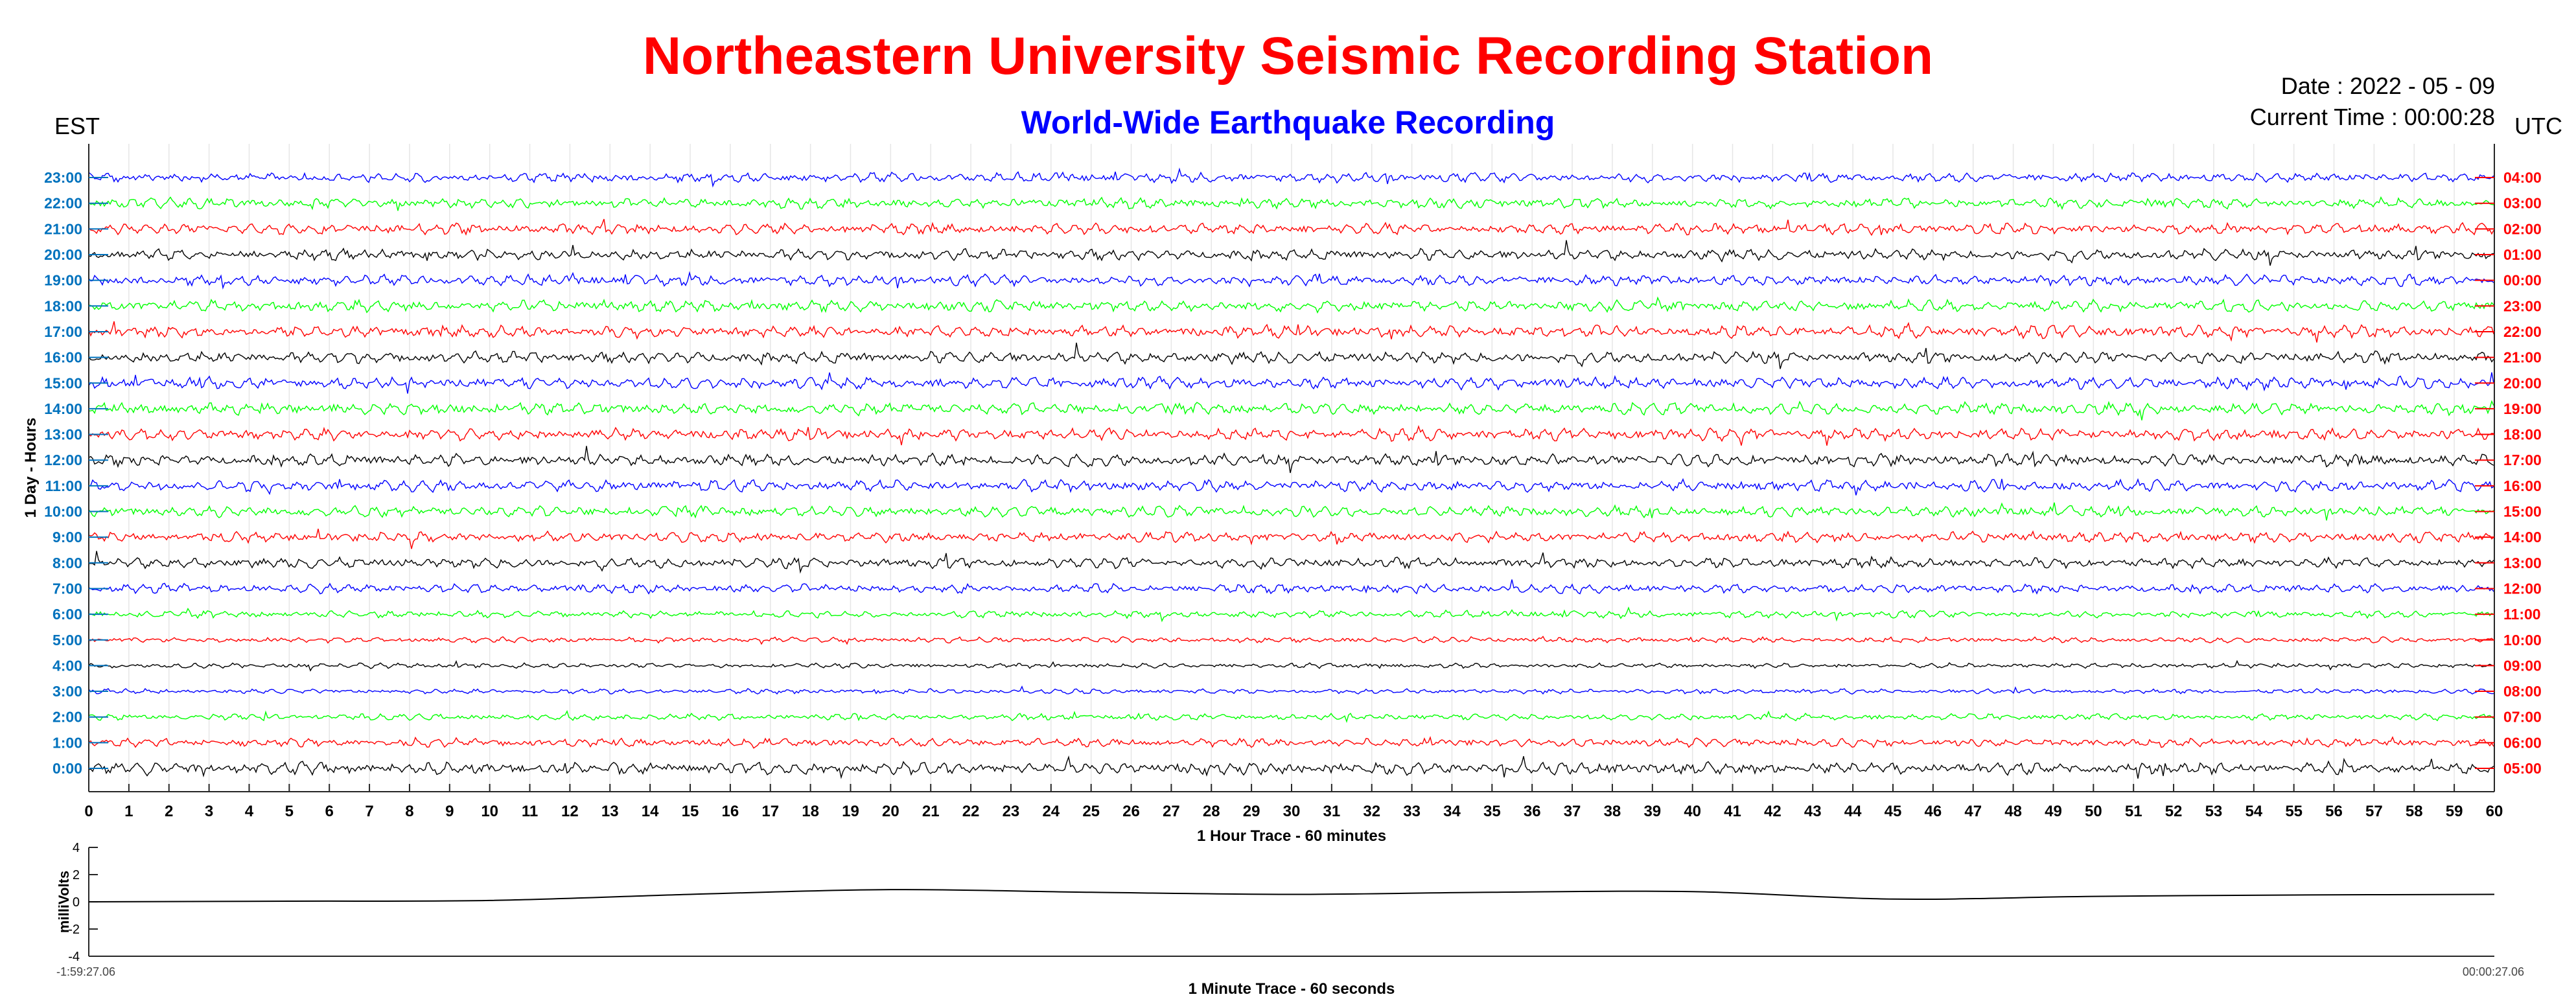 The image size is (2576, 999). I want to click on y-axis-label: 1 Day - Hours, so click(31, 468).